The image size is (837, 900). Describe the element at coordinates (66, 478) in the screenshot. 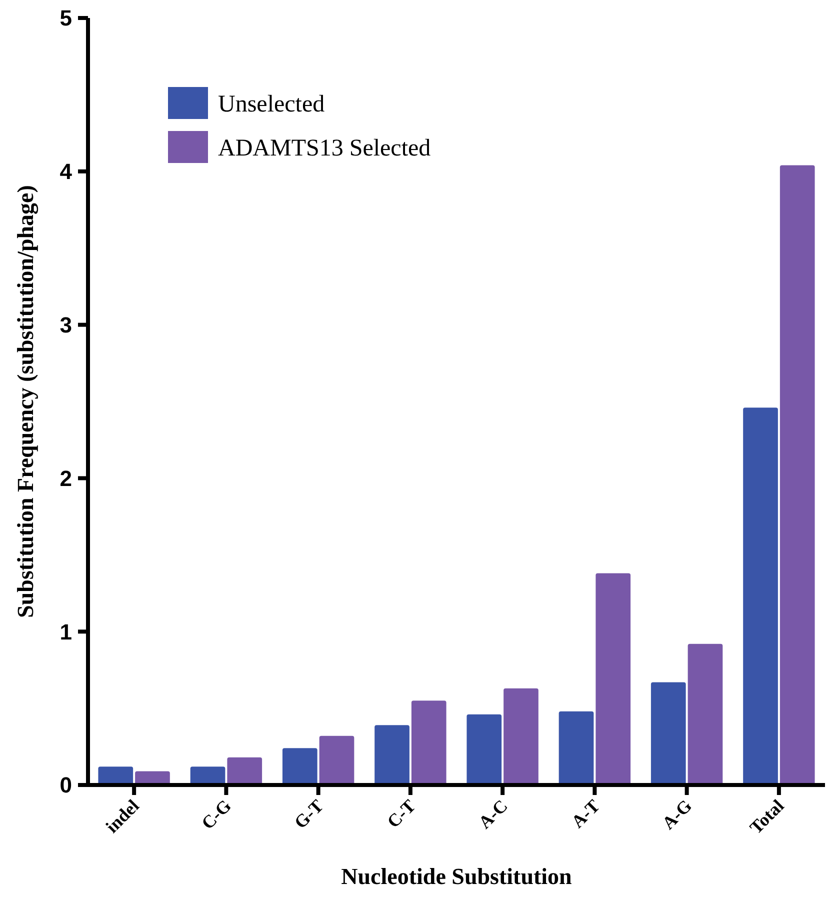

I see `y-tick-label: 2` at that location.